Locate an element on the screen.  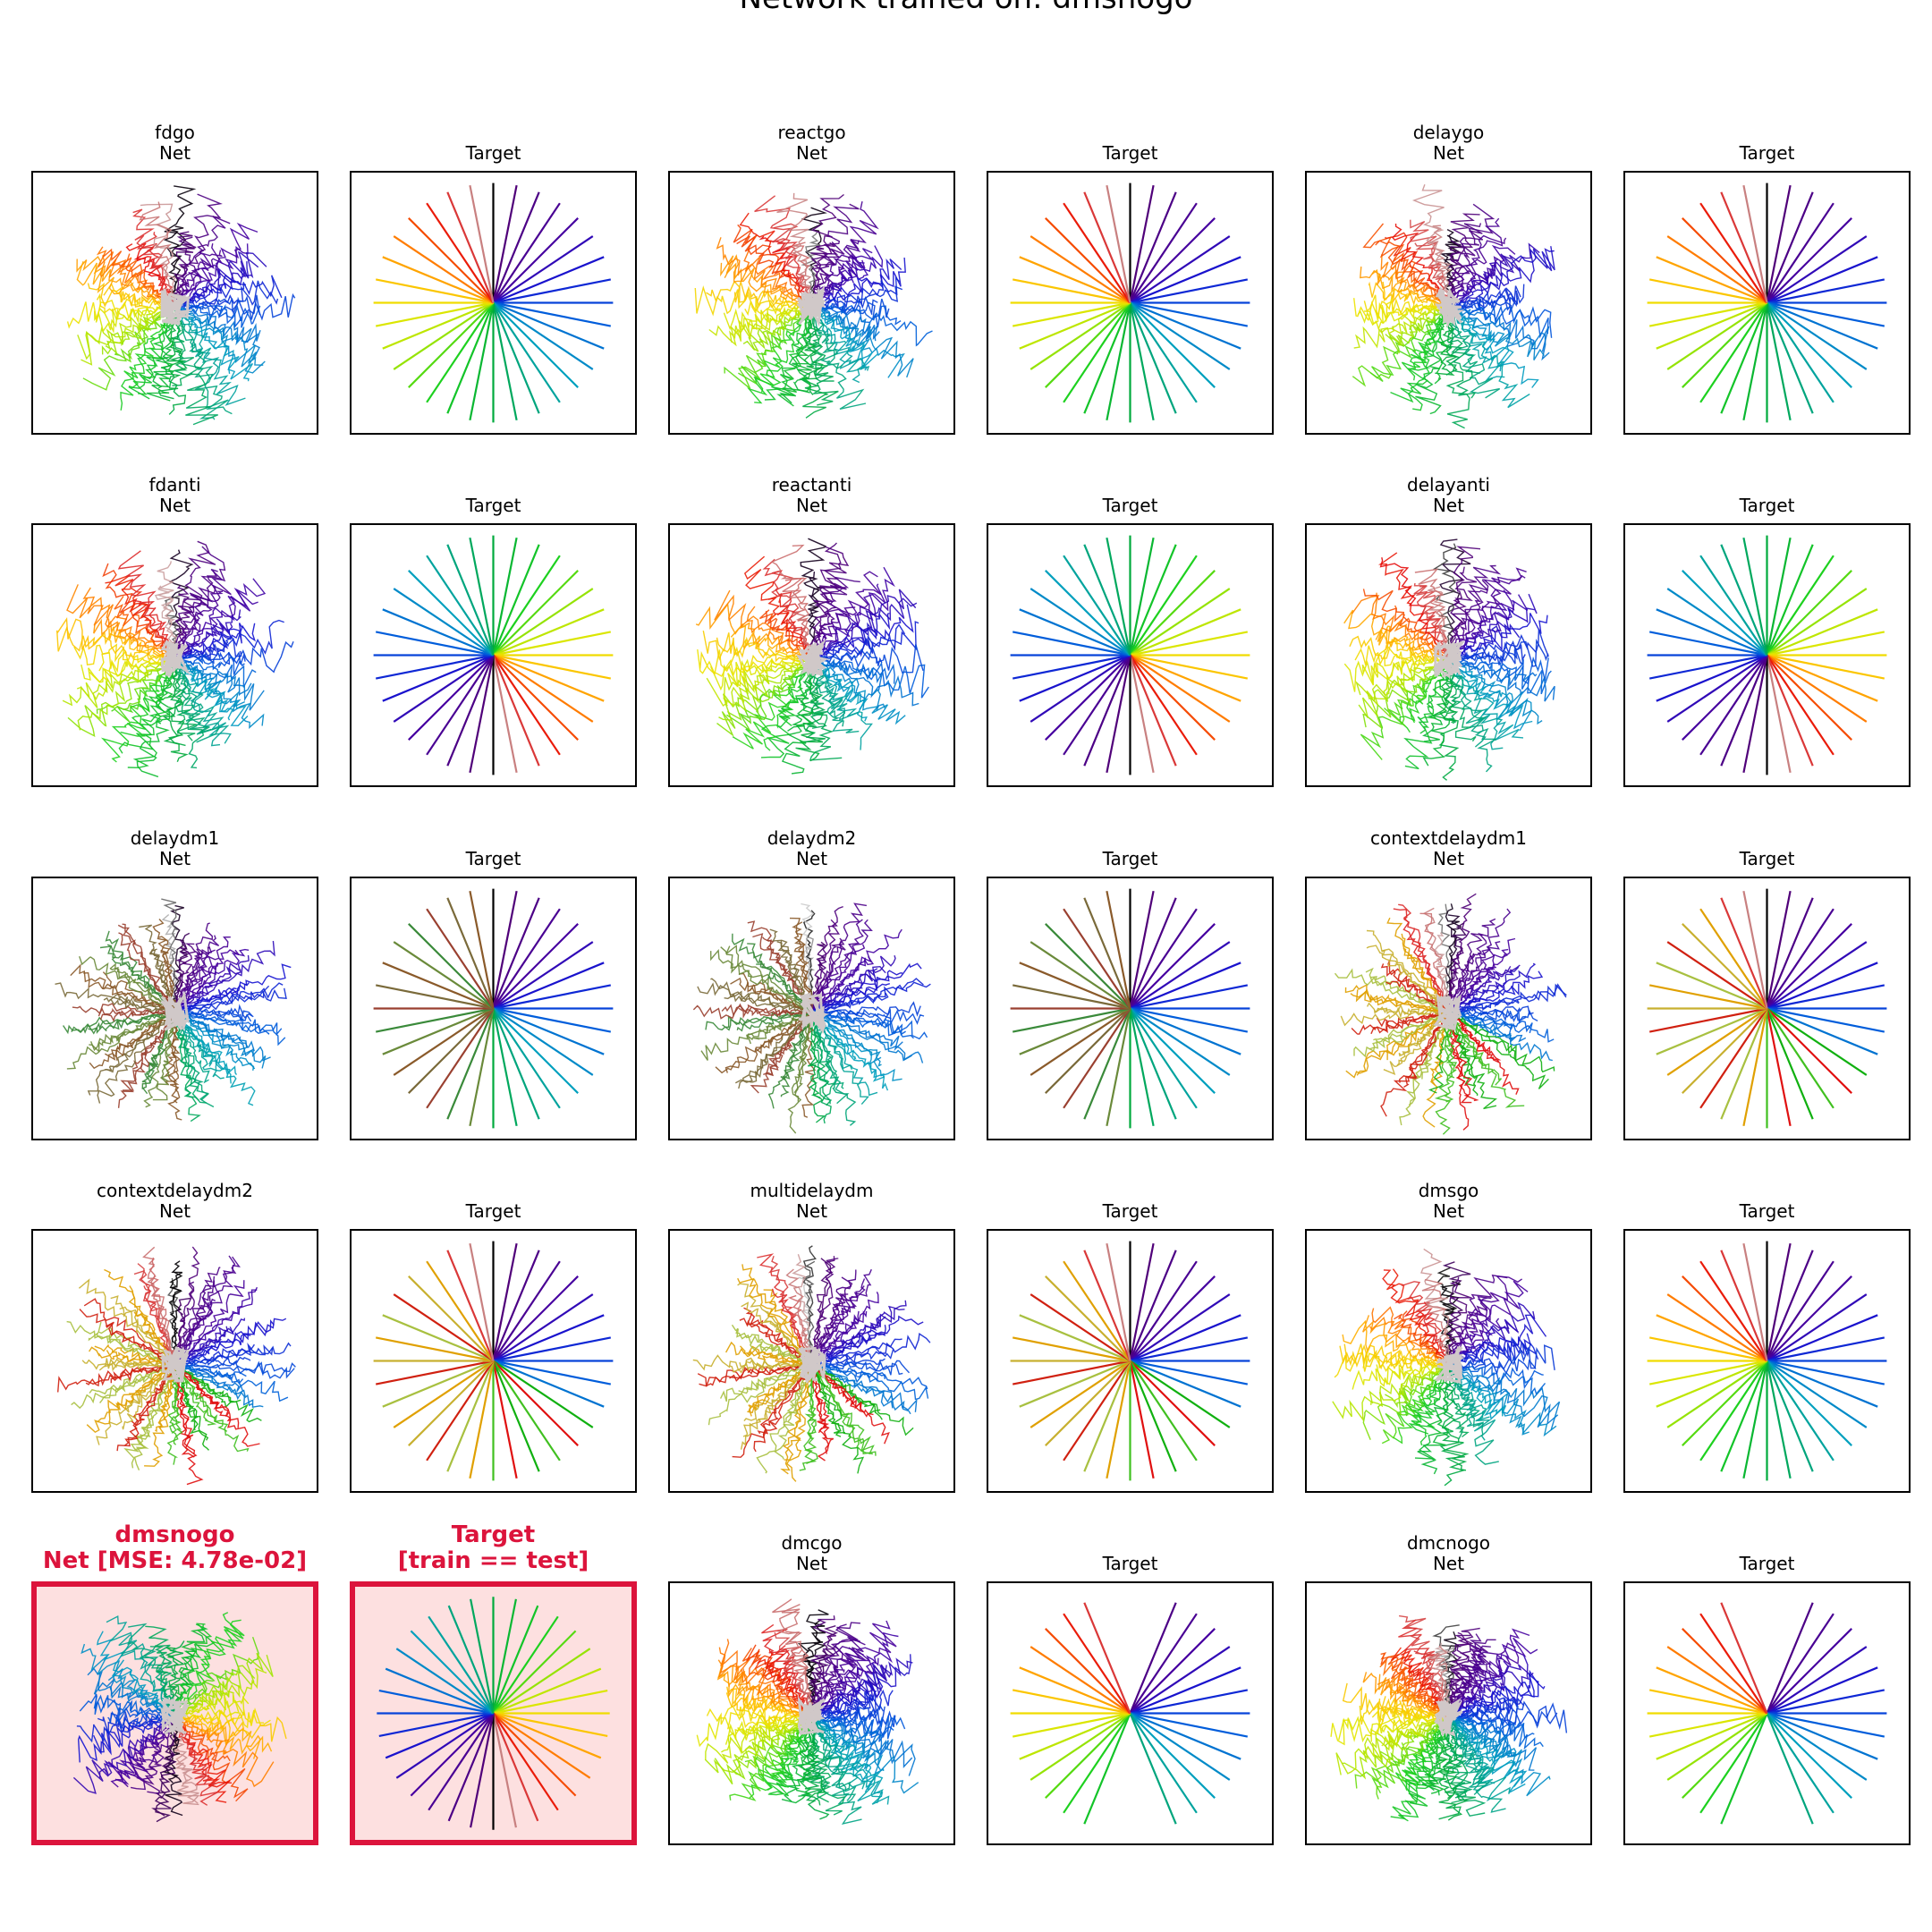
target-panel-delayanti is located at coordinates (1767, 655).